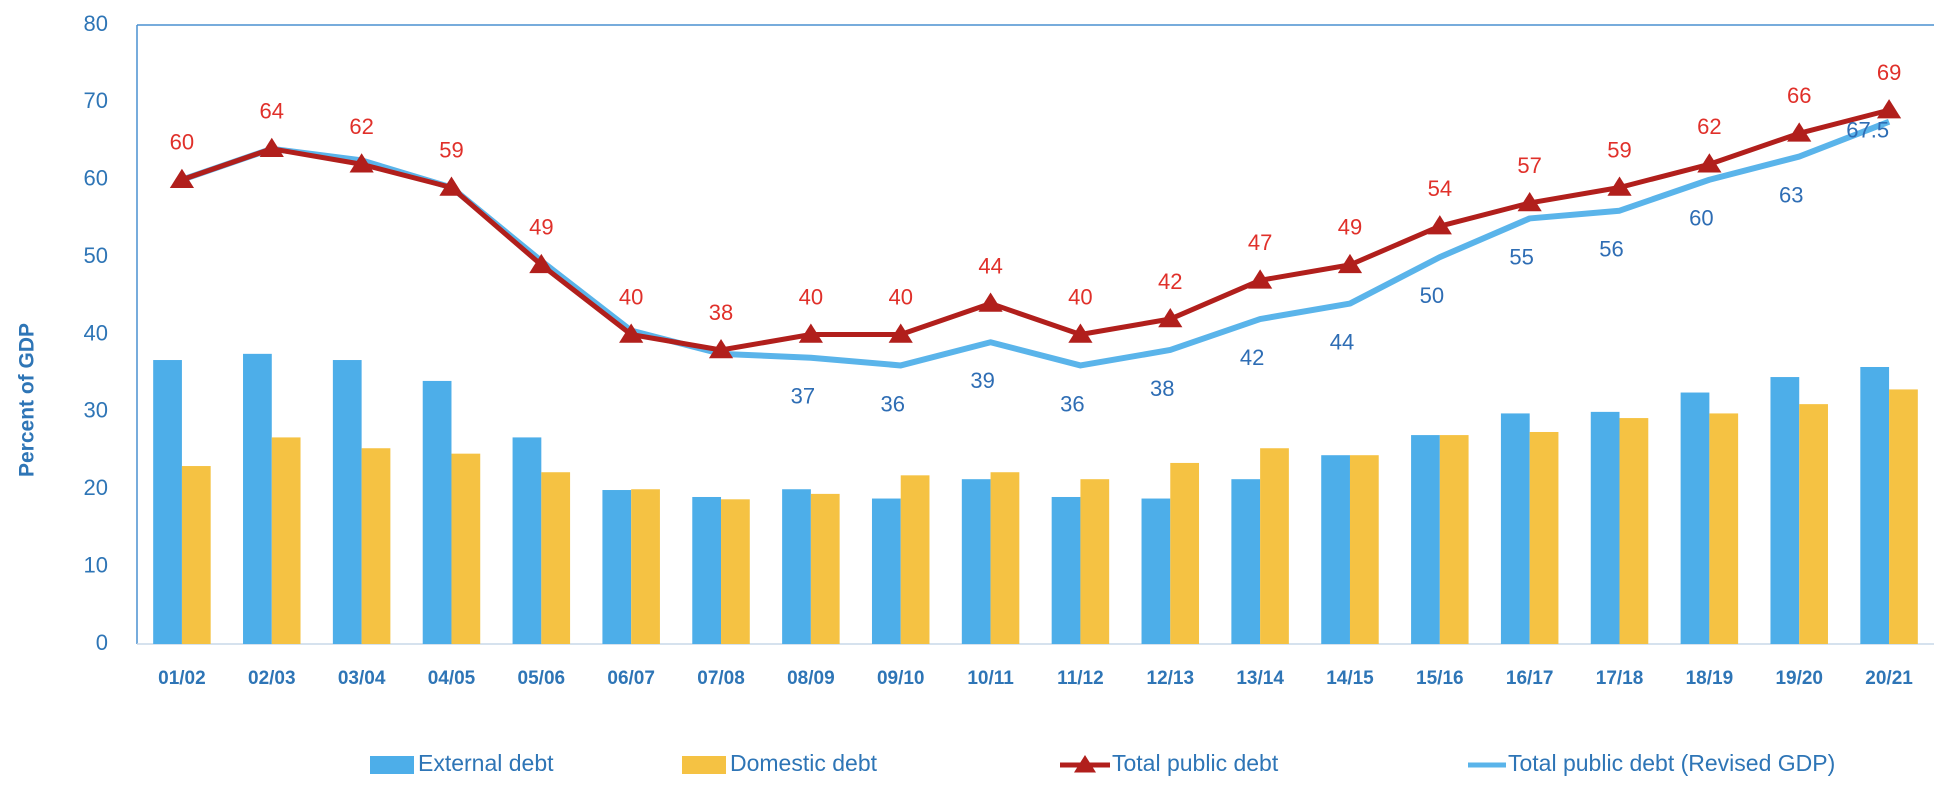 The height and width of the screenshot is (811, 1934). I want to click on y-tick-label: 70, so click(96, 100).